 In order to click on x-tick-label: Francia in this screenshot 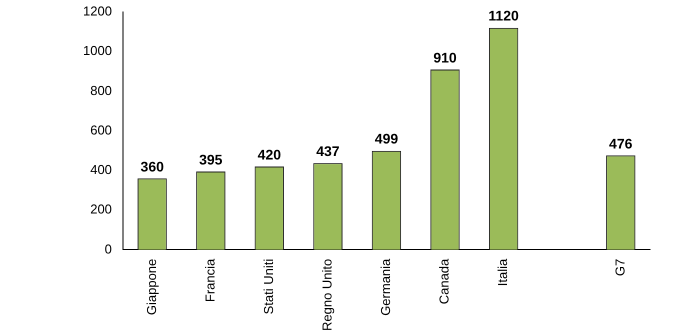, I will do `click(210, 280)`.